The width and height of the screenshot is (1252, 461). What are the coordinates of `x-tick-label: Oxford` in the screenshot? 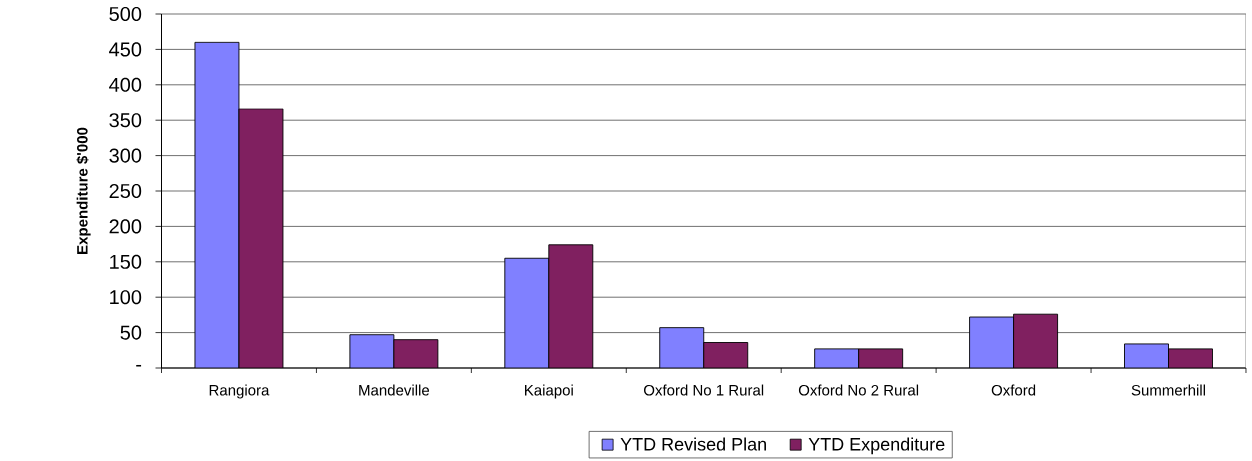 It's located at (1013, 390).